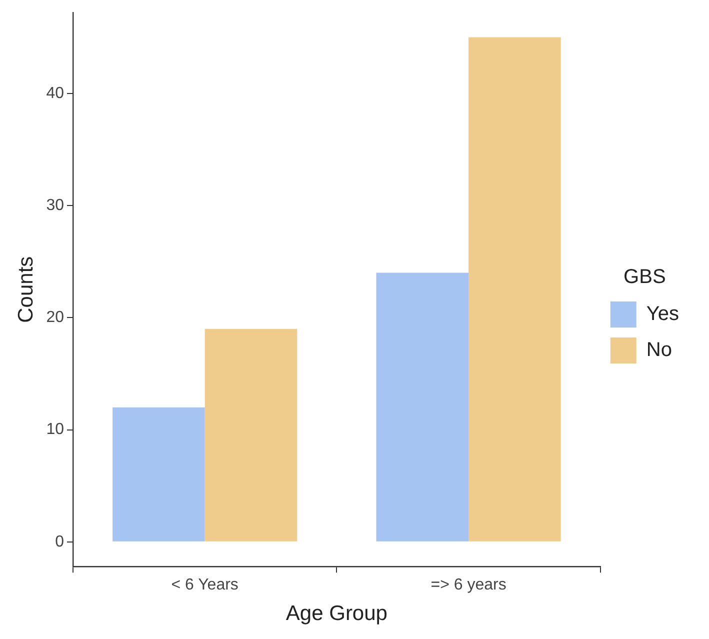 This screenshot has height=639, width=709. What do you see at coordinates (26, 289) in the screenshot?
I see `y-axis-title: Counts` at bounding box center [26, 289].